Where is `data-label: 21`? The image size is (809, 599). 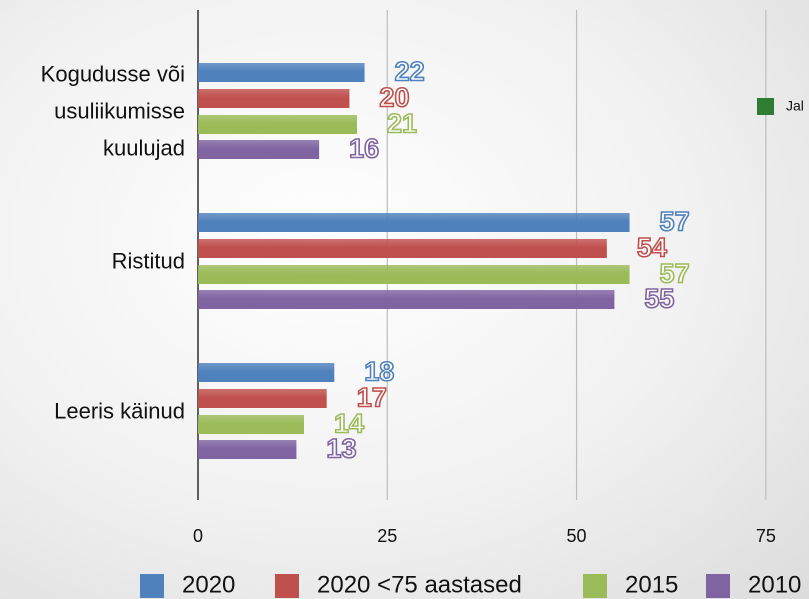
data-label: 21 is located at coordinates (402, 124).